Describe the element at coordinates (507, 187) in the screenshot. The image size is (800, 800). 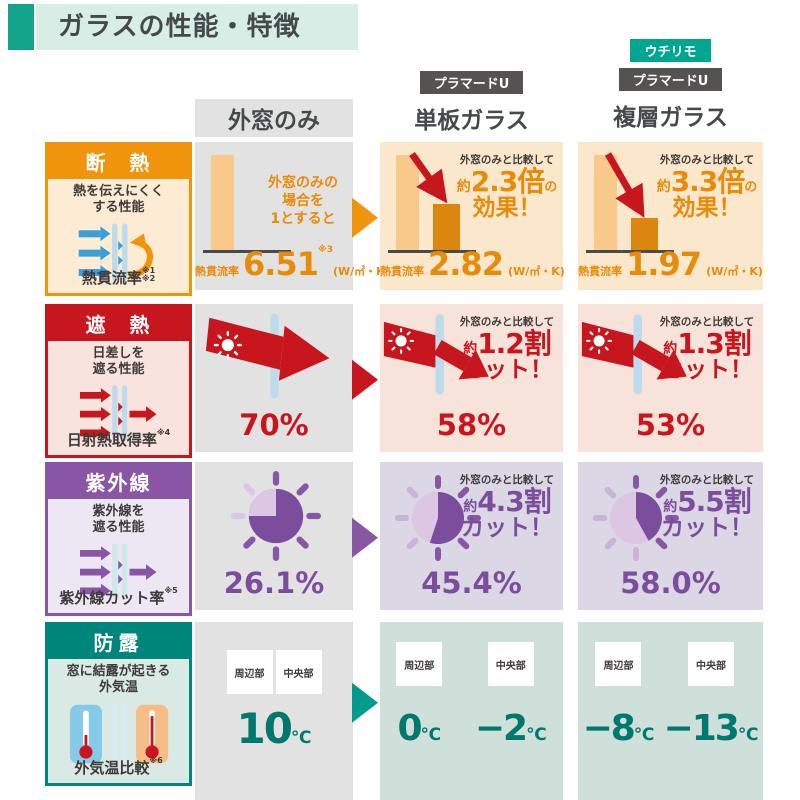
I see `insulation-single-claim: 外窓のみと比較して 約2.3倍の 効果！` at that location.